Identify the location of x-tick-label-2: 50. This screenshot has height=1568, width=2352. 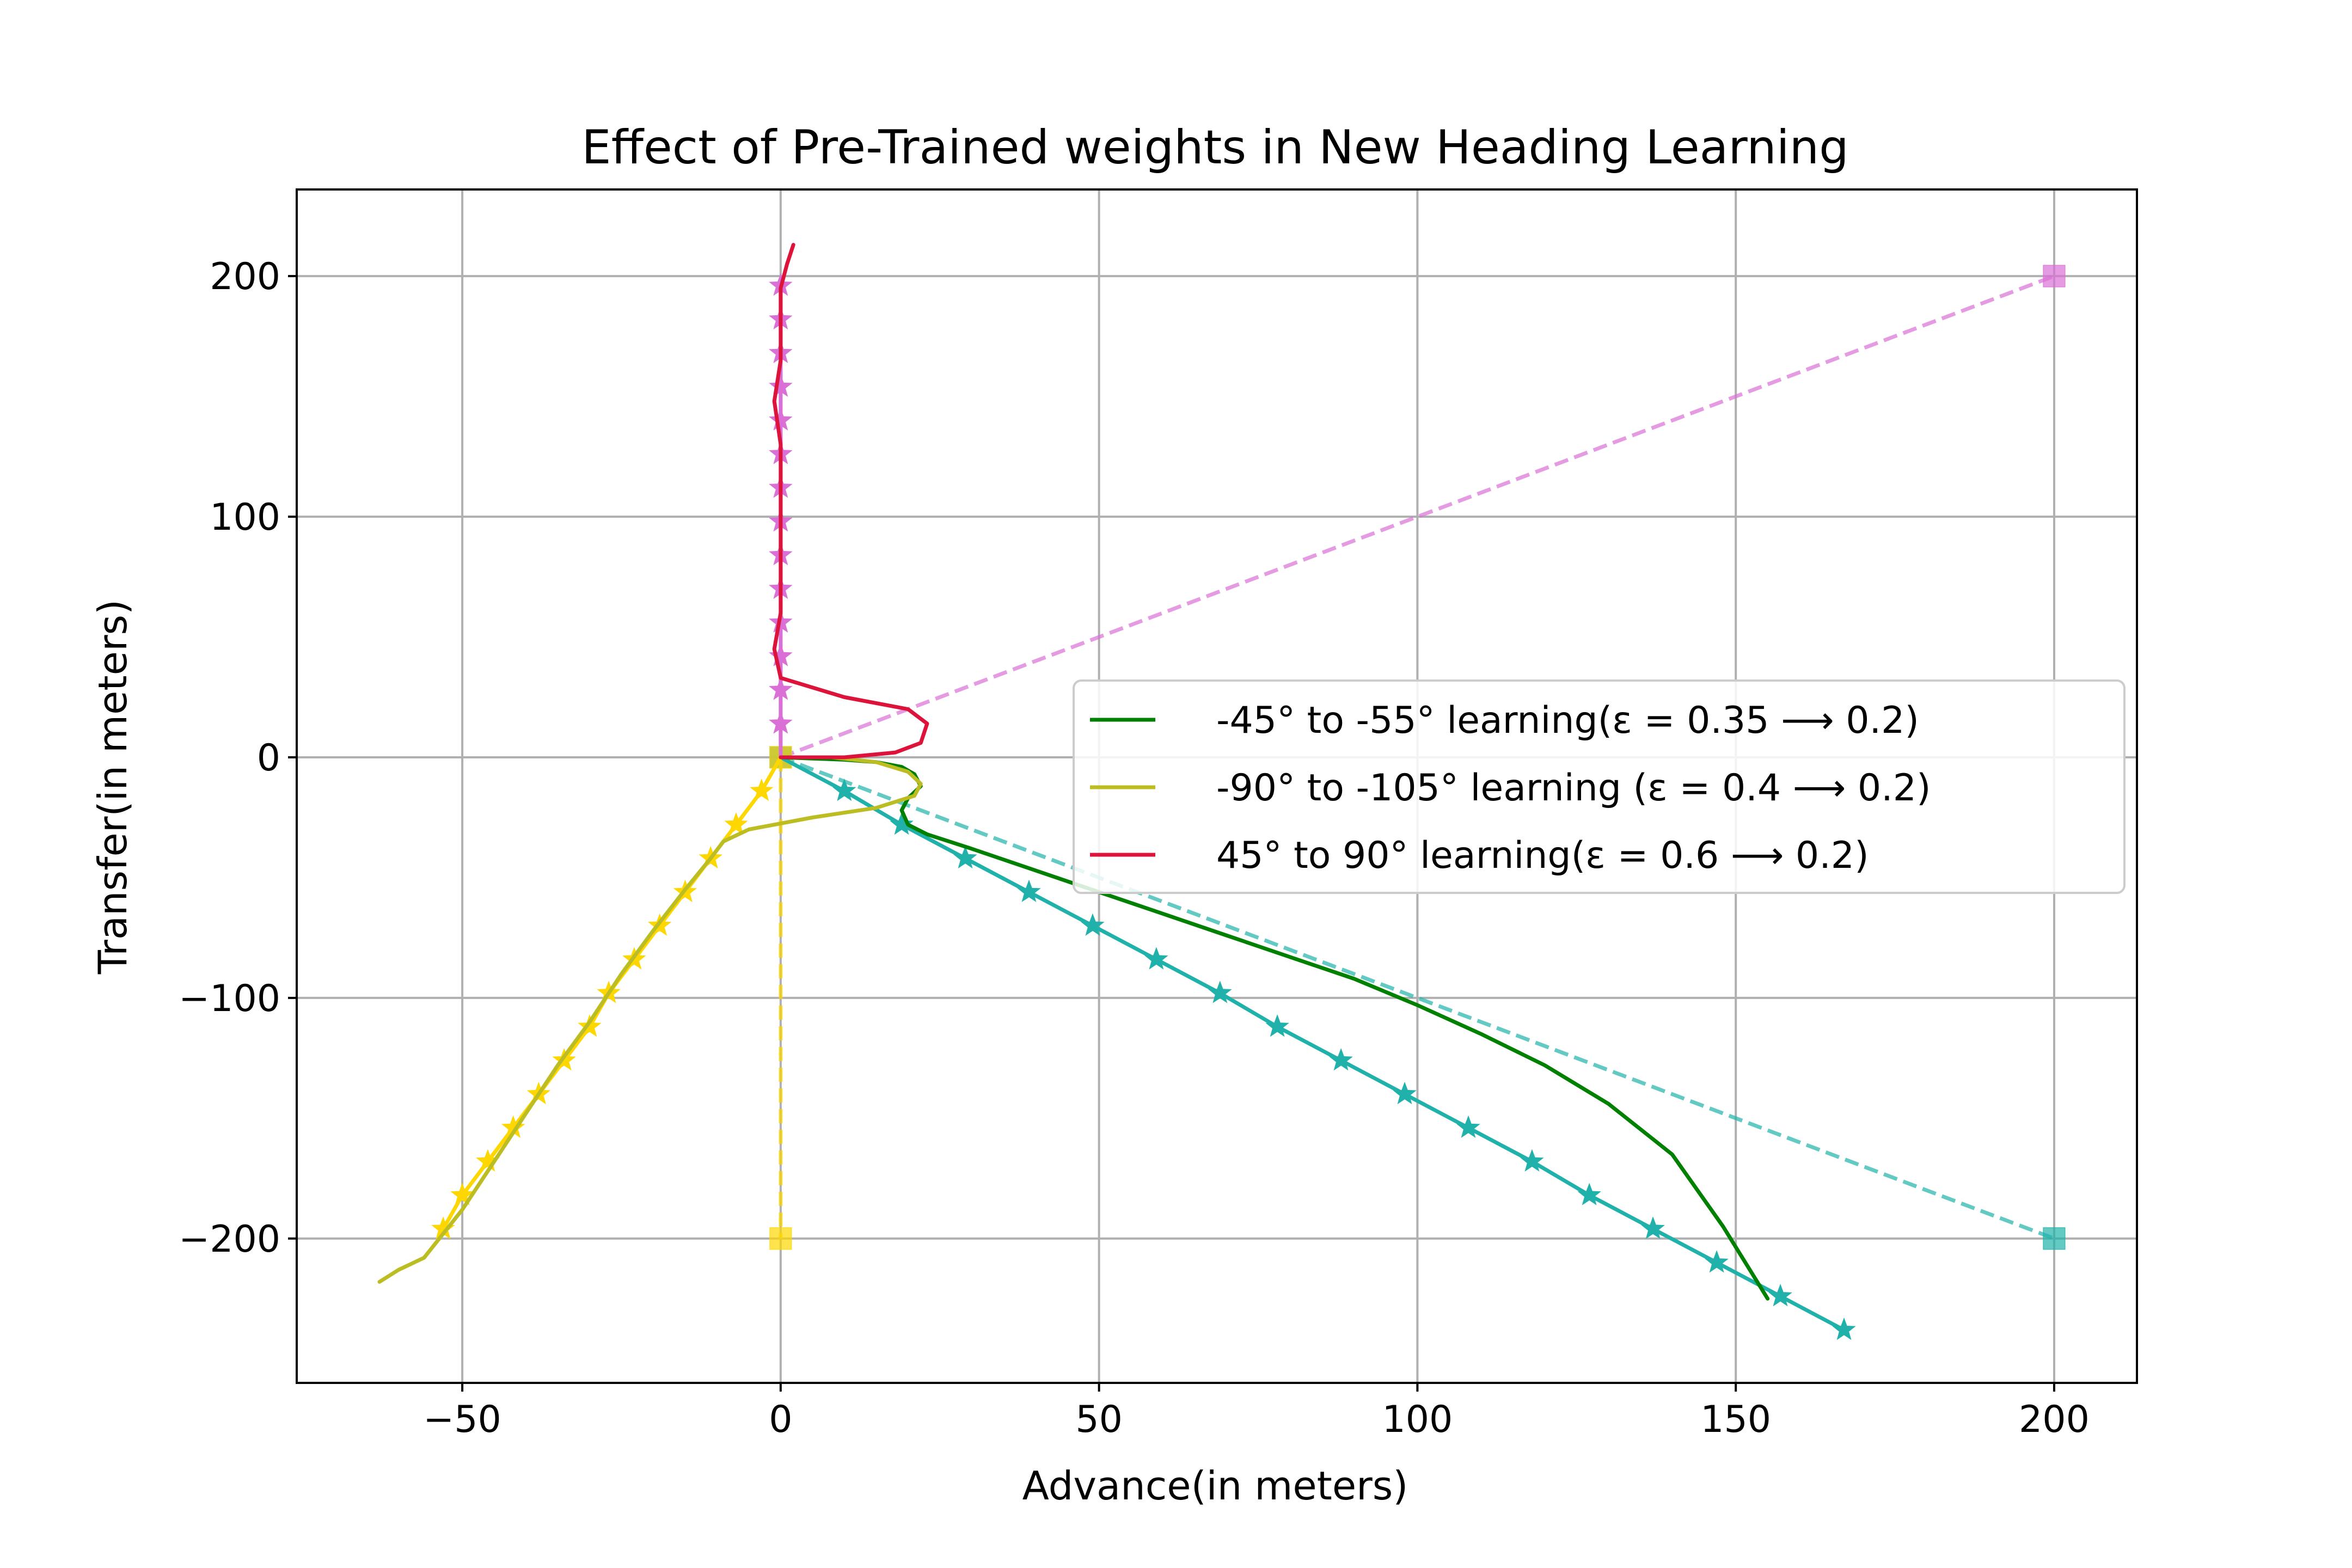
(1099, 1419).